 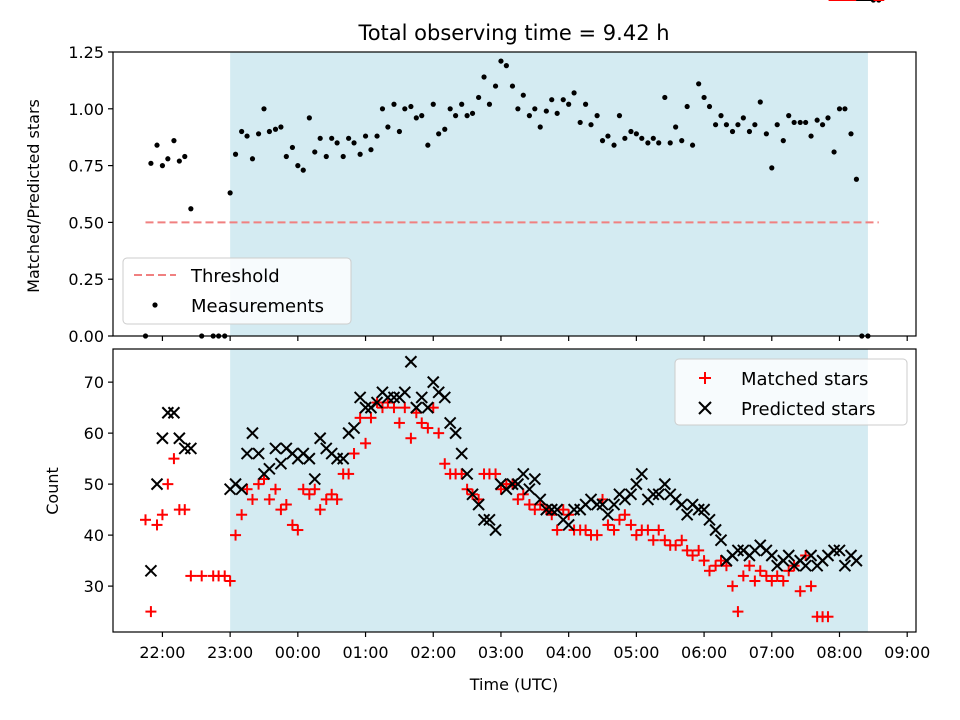 I want to click on y-tick-label: 0.50, so click(x=86, y=222).